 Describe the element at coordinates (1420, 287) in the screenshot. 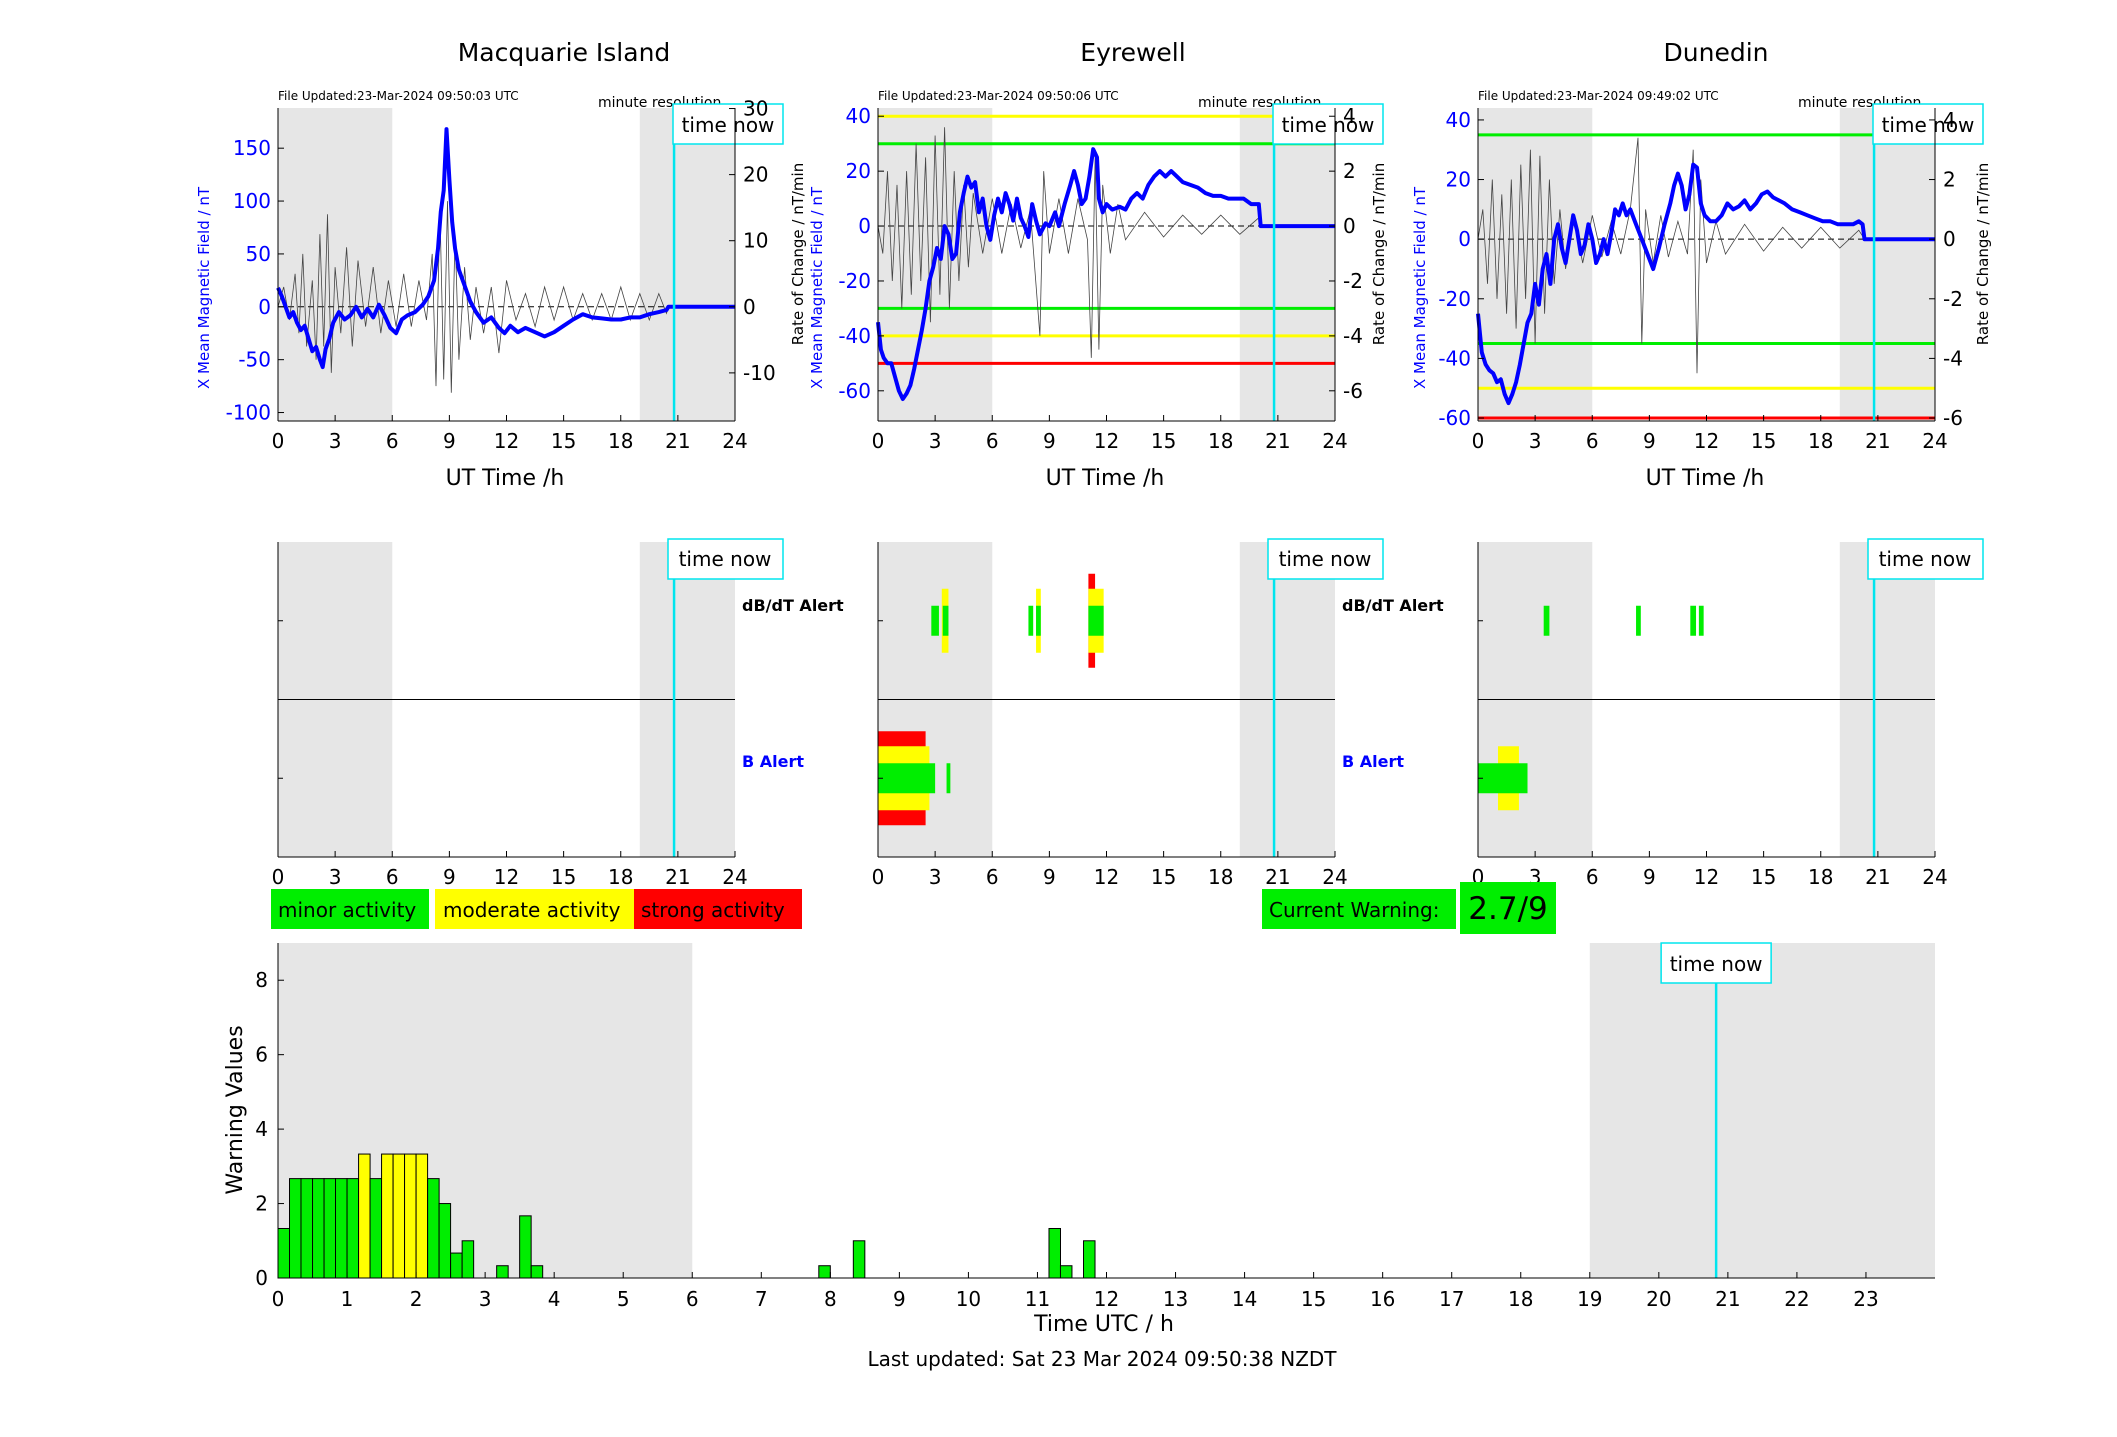

I see `ylabel-field-dunedin: X Mean Magnetic Field / nT` at that location.